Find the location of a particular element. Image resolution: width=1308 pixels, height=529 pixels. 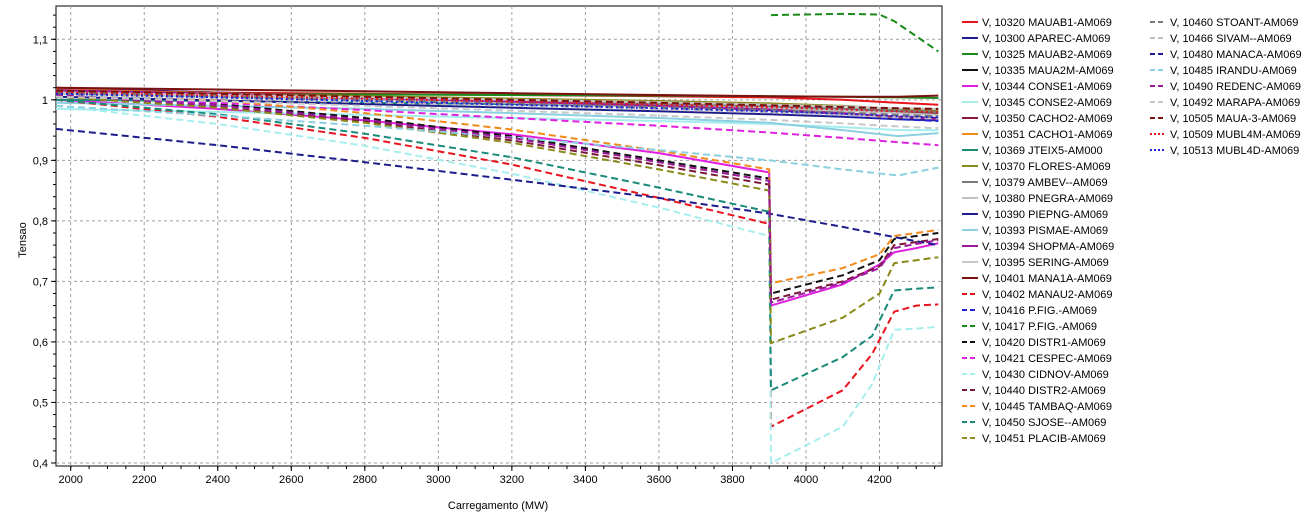

y-tick-label: 0,8 is located at coordinates (40, 222).